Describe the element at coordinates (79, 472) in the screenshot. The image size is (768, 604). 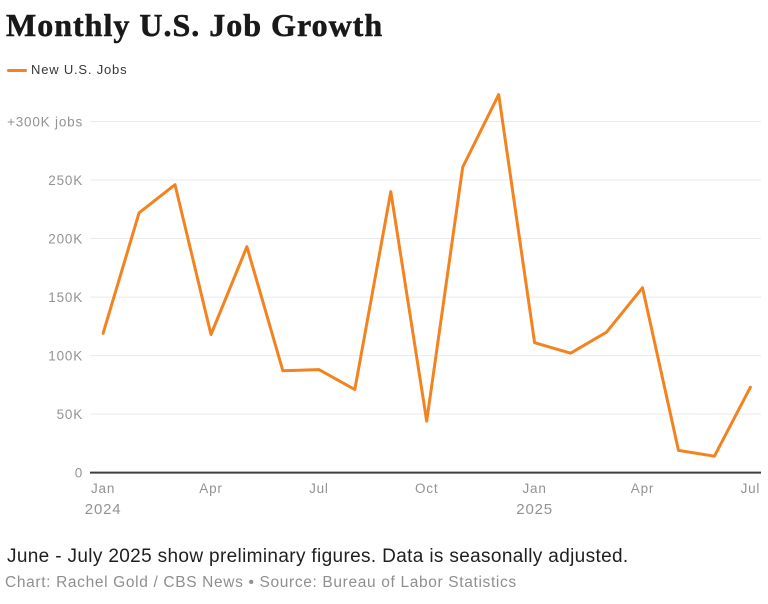
I see `svg-text: 0` at that location.